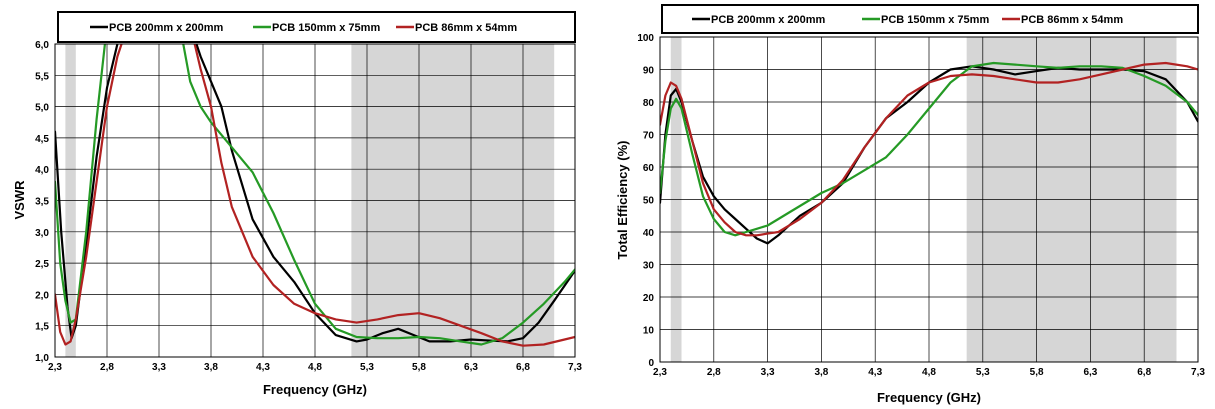 This screenshot has width=1215, height=409. I want to click on y-axis-title: Total Efficiency (%), so click(622, 200).